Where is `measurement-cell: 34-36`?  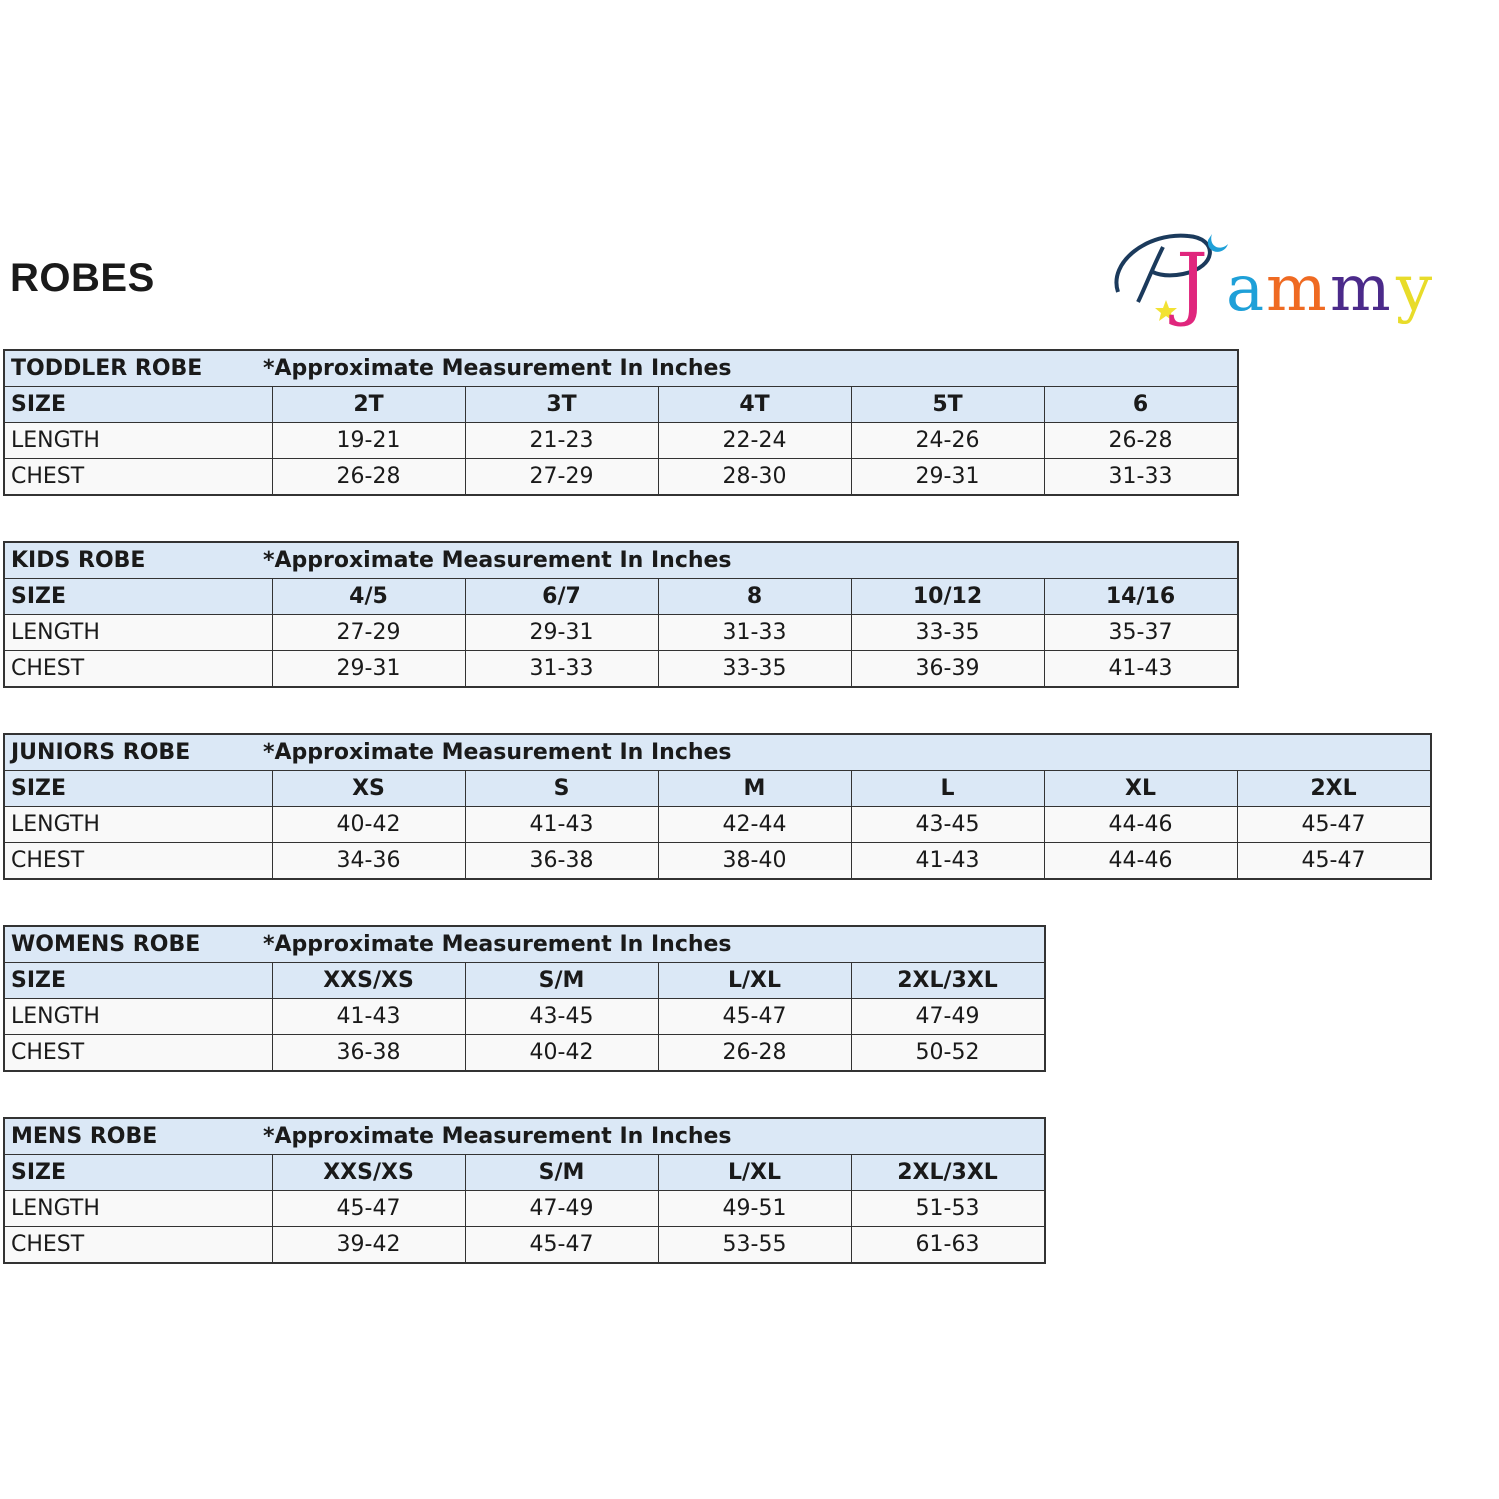 measurement-cell: 34-36 is located at coordinates (368, 861).